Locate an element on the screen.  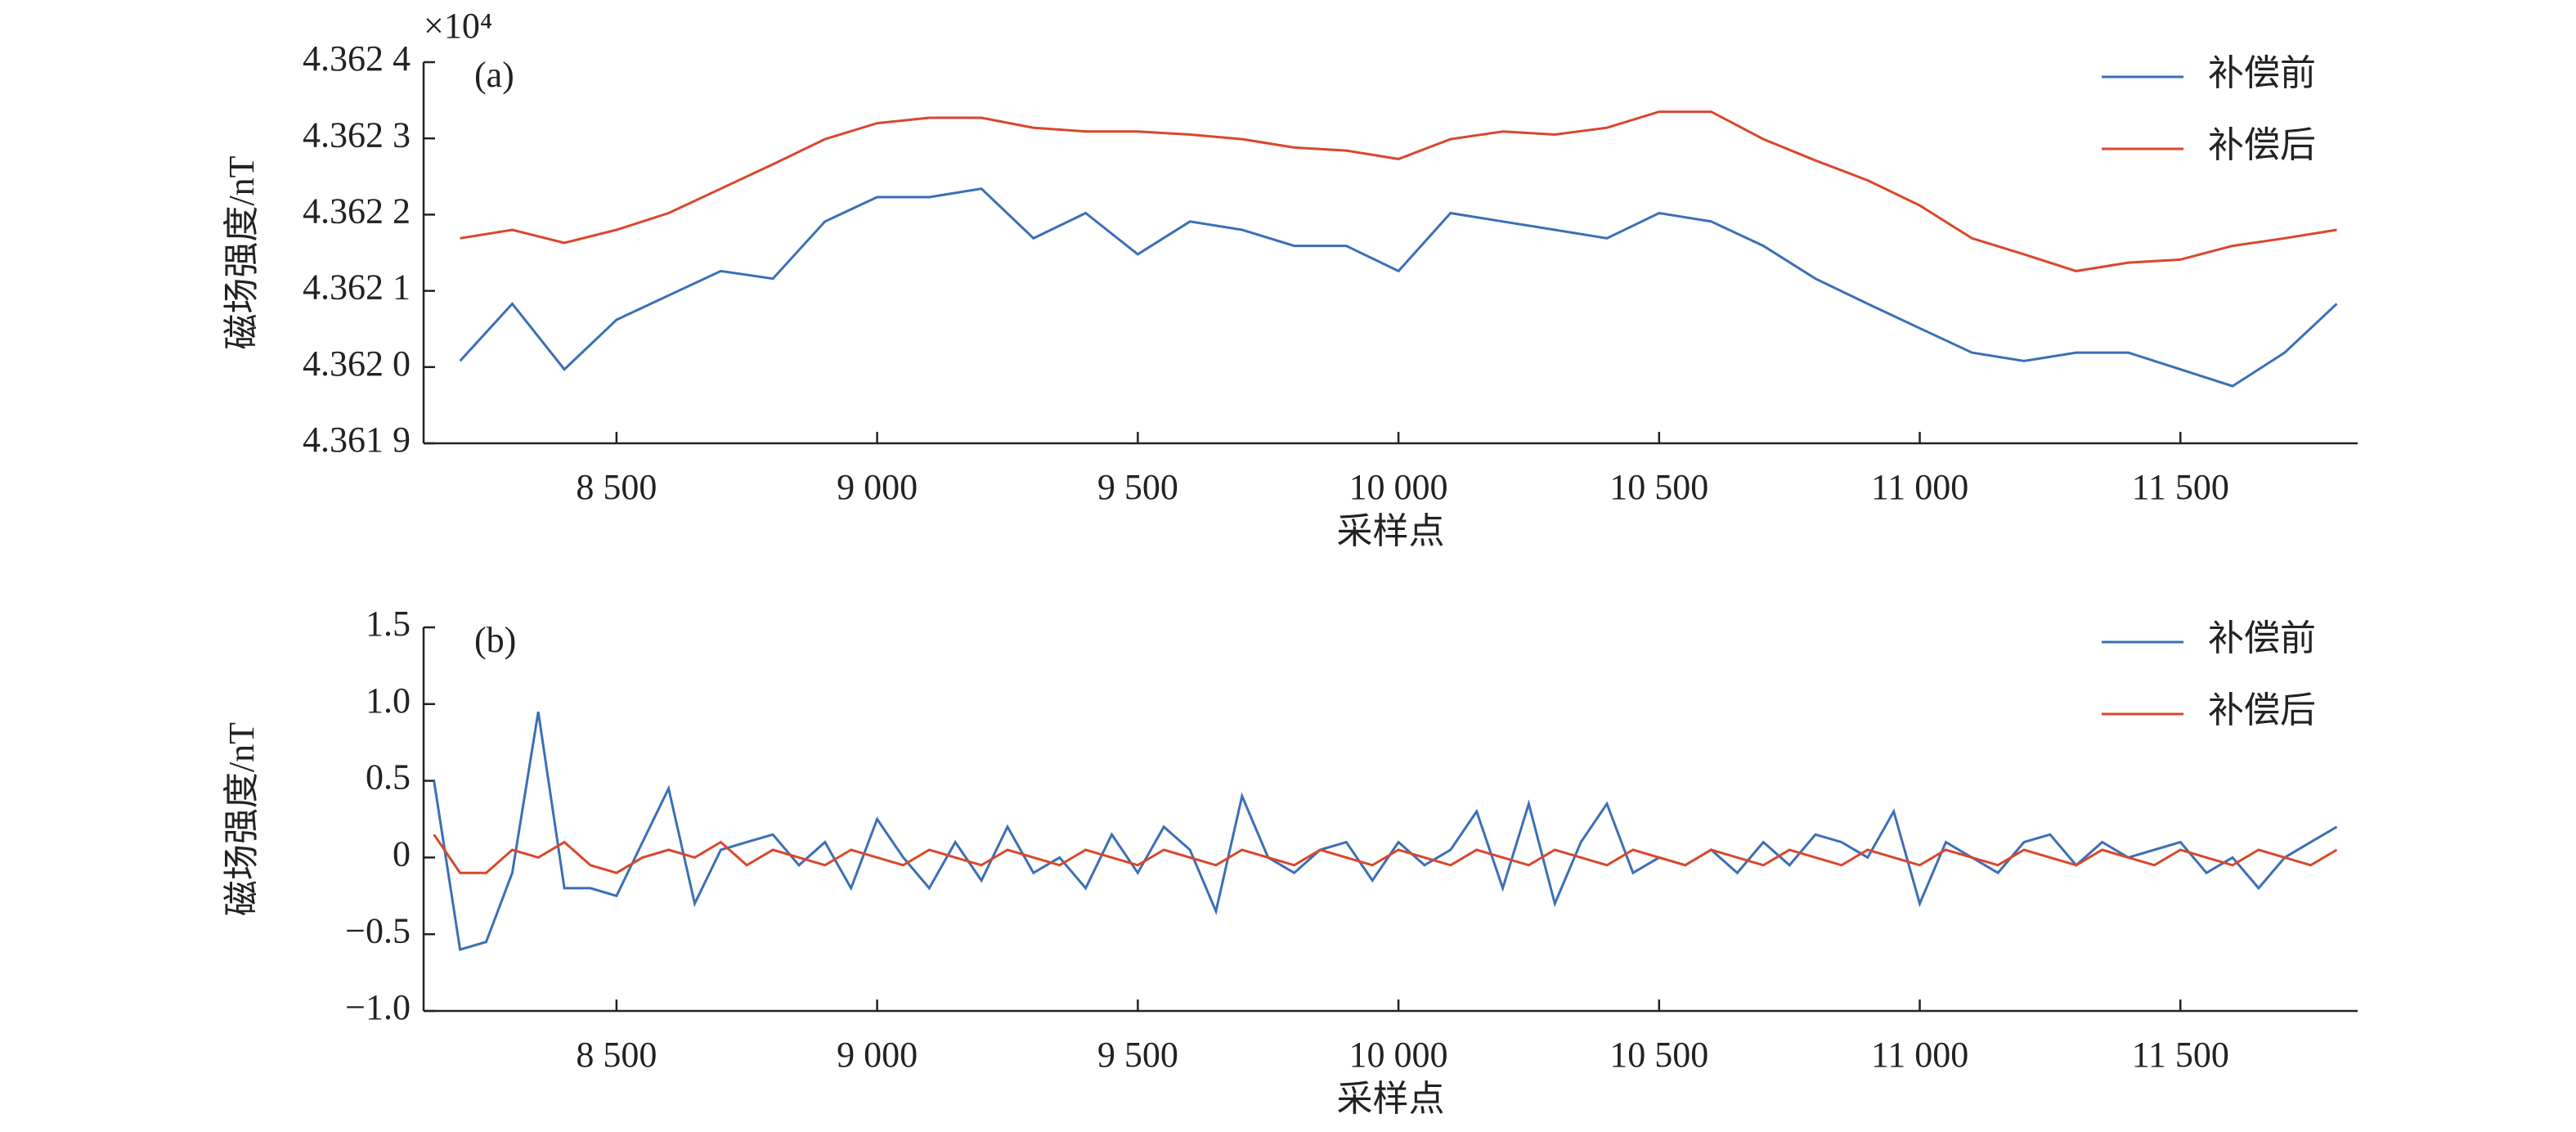
y-tick-label: 0.5 is located at coordinates (388, 777).